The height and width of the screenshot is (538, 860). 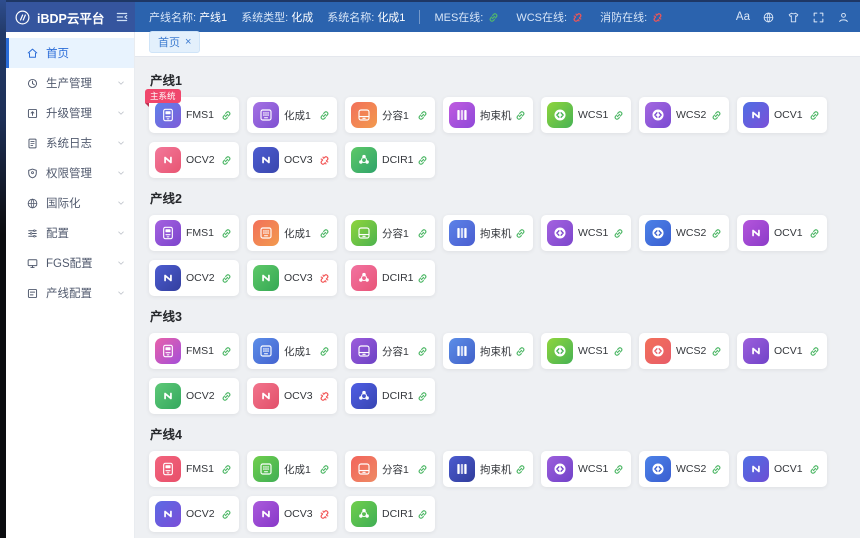 What do you see at coordinates (70, 293) in the screenshot?
I see `sidebar-item-line-config: 产线配置` at bounding box center [70, 293].